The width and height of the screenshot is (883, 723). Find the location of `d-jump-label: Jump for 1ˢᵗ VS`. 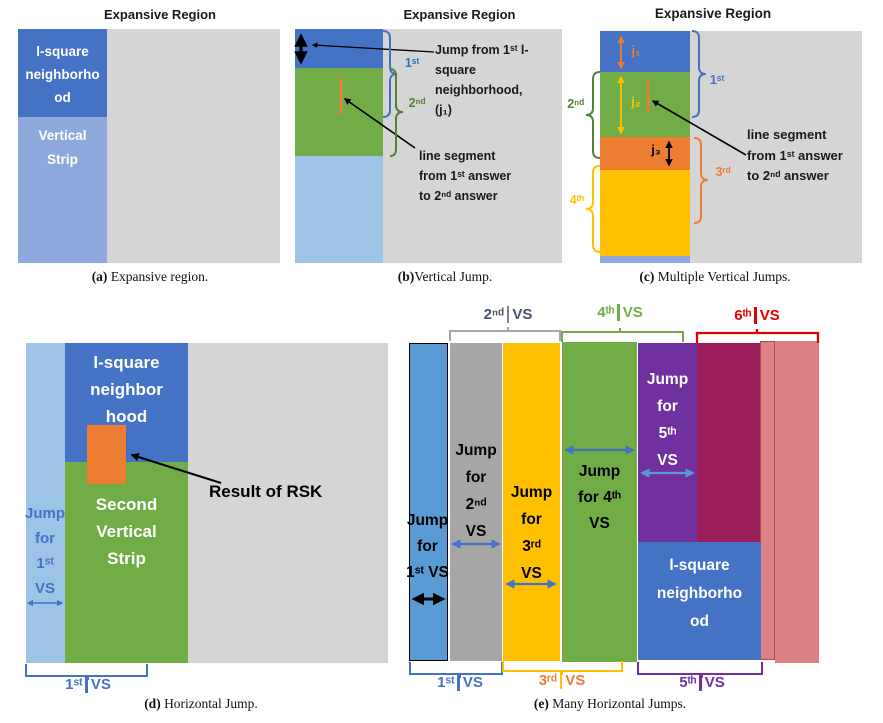

d-jump-label: Jump for 1ˢᵗ VS is located at coordinates (44, 551).